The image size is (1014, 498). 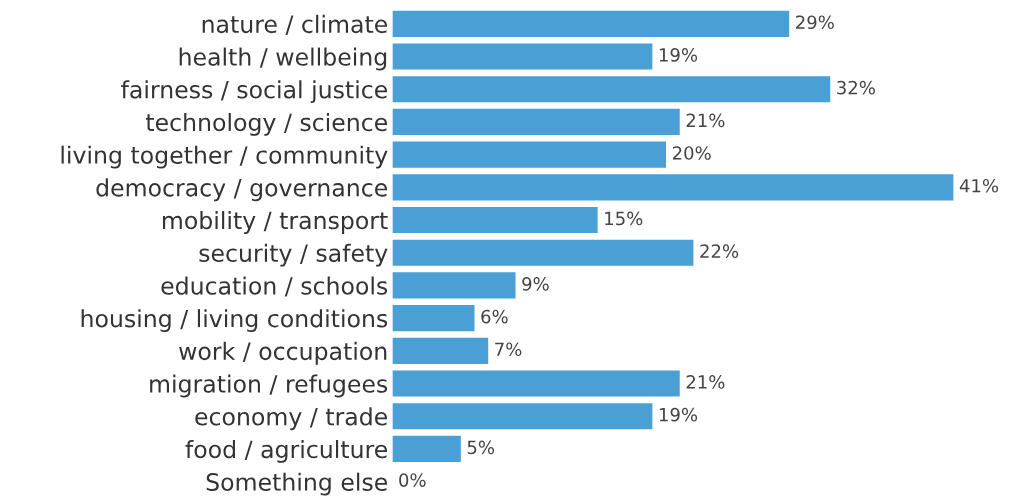 What do you see at coordinates (266, 124) in the screenshot?
I see `y-tick-label: technology / science` at bounding box center [266, 124].